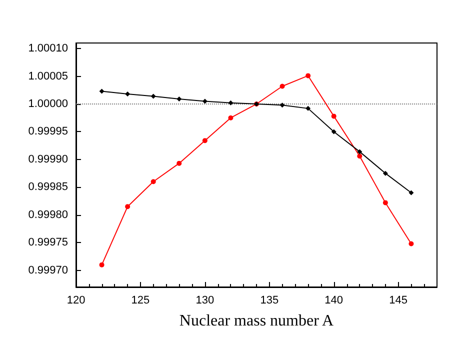  What do you see at coordinates (48, 242) in the screenshot?
I see `y-tick-label: 0.99975` at bounding box center [48, 242].